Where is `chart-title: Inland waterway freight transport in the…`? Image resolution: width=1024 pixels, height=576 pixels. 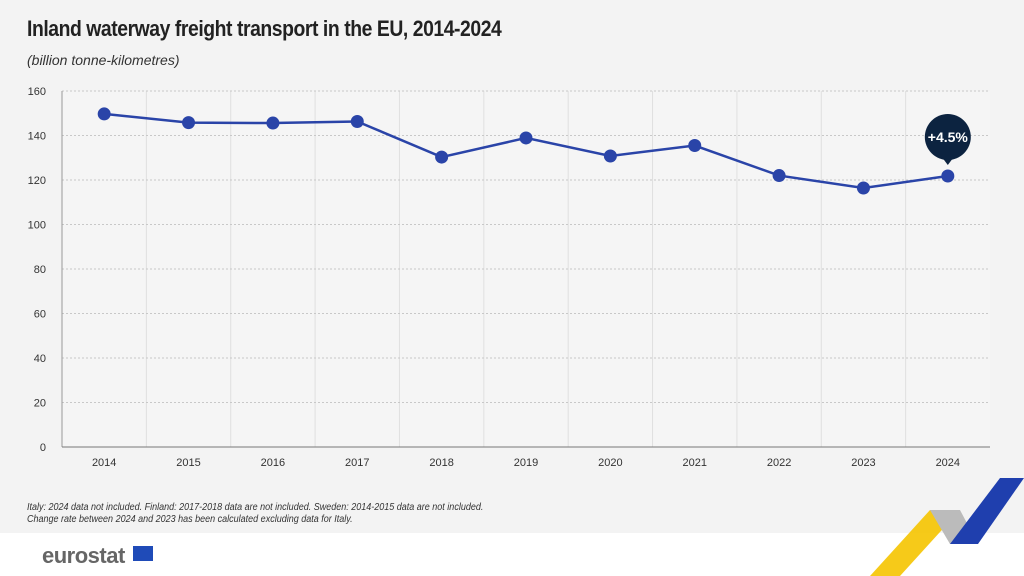 chart-title: Inland waterway freight transport in the… is located at coordinates (264, 28).